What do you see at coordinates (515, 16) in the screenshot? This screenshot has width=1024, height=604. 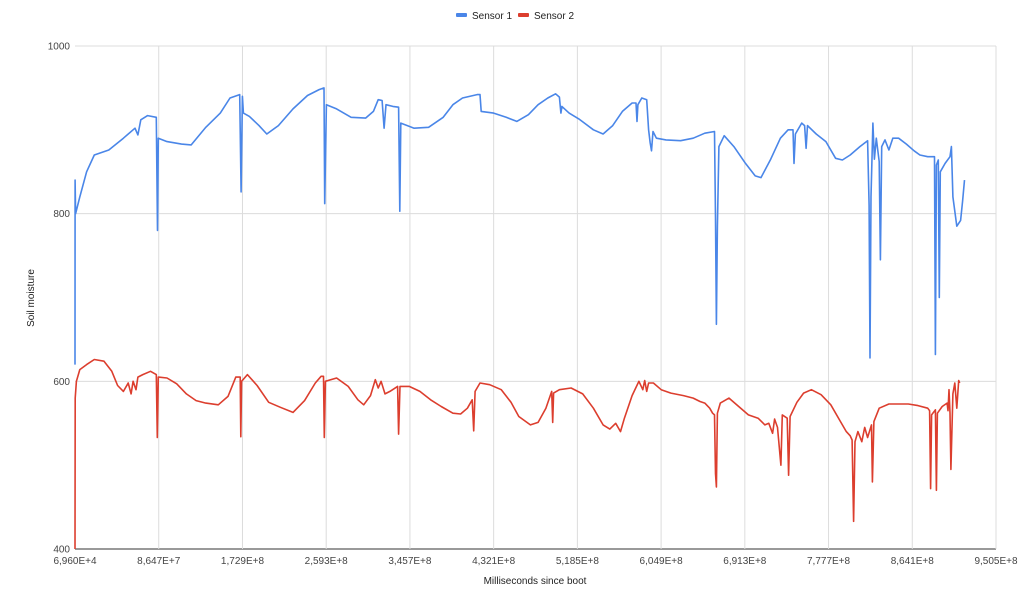 I see `legend: Sensor 1 Sensor 2` at bounding box center [515, 16].